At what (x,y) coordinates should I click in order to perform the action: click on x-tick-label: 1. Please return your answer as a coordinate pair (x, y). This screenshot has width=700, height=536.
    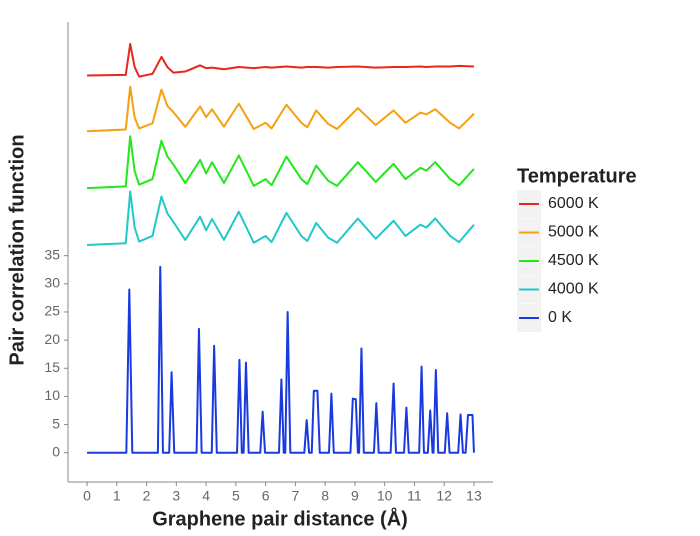
    Looking at the image, I should click on (117, 496).